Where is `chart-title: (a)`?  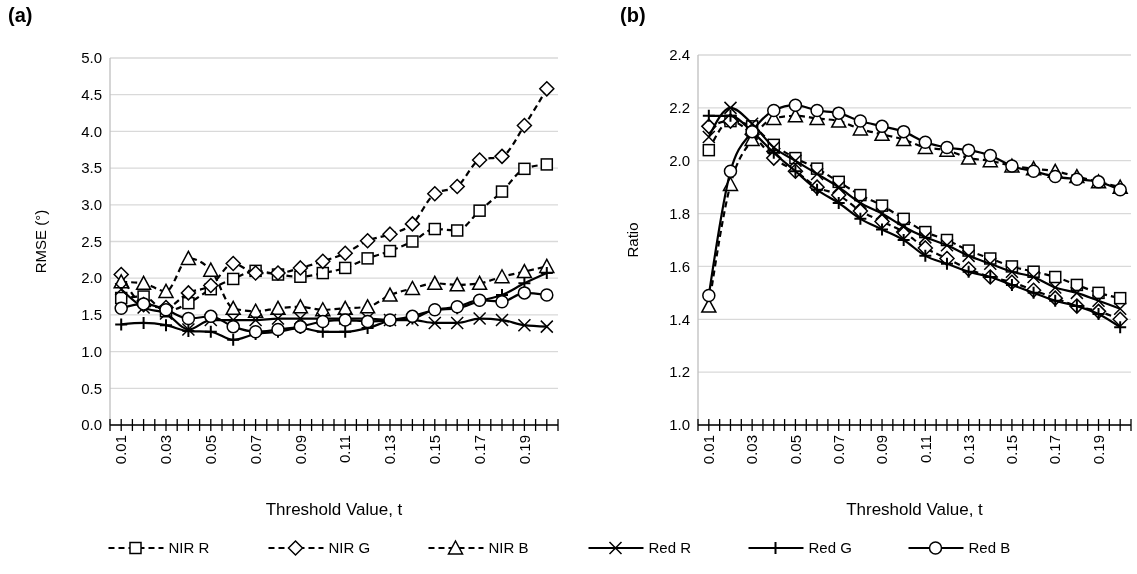 chart-title: (a) is located at coordinates (20, 15).